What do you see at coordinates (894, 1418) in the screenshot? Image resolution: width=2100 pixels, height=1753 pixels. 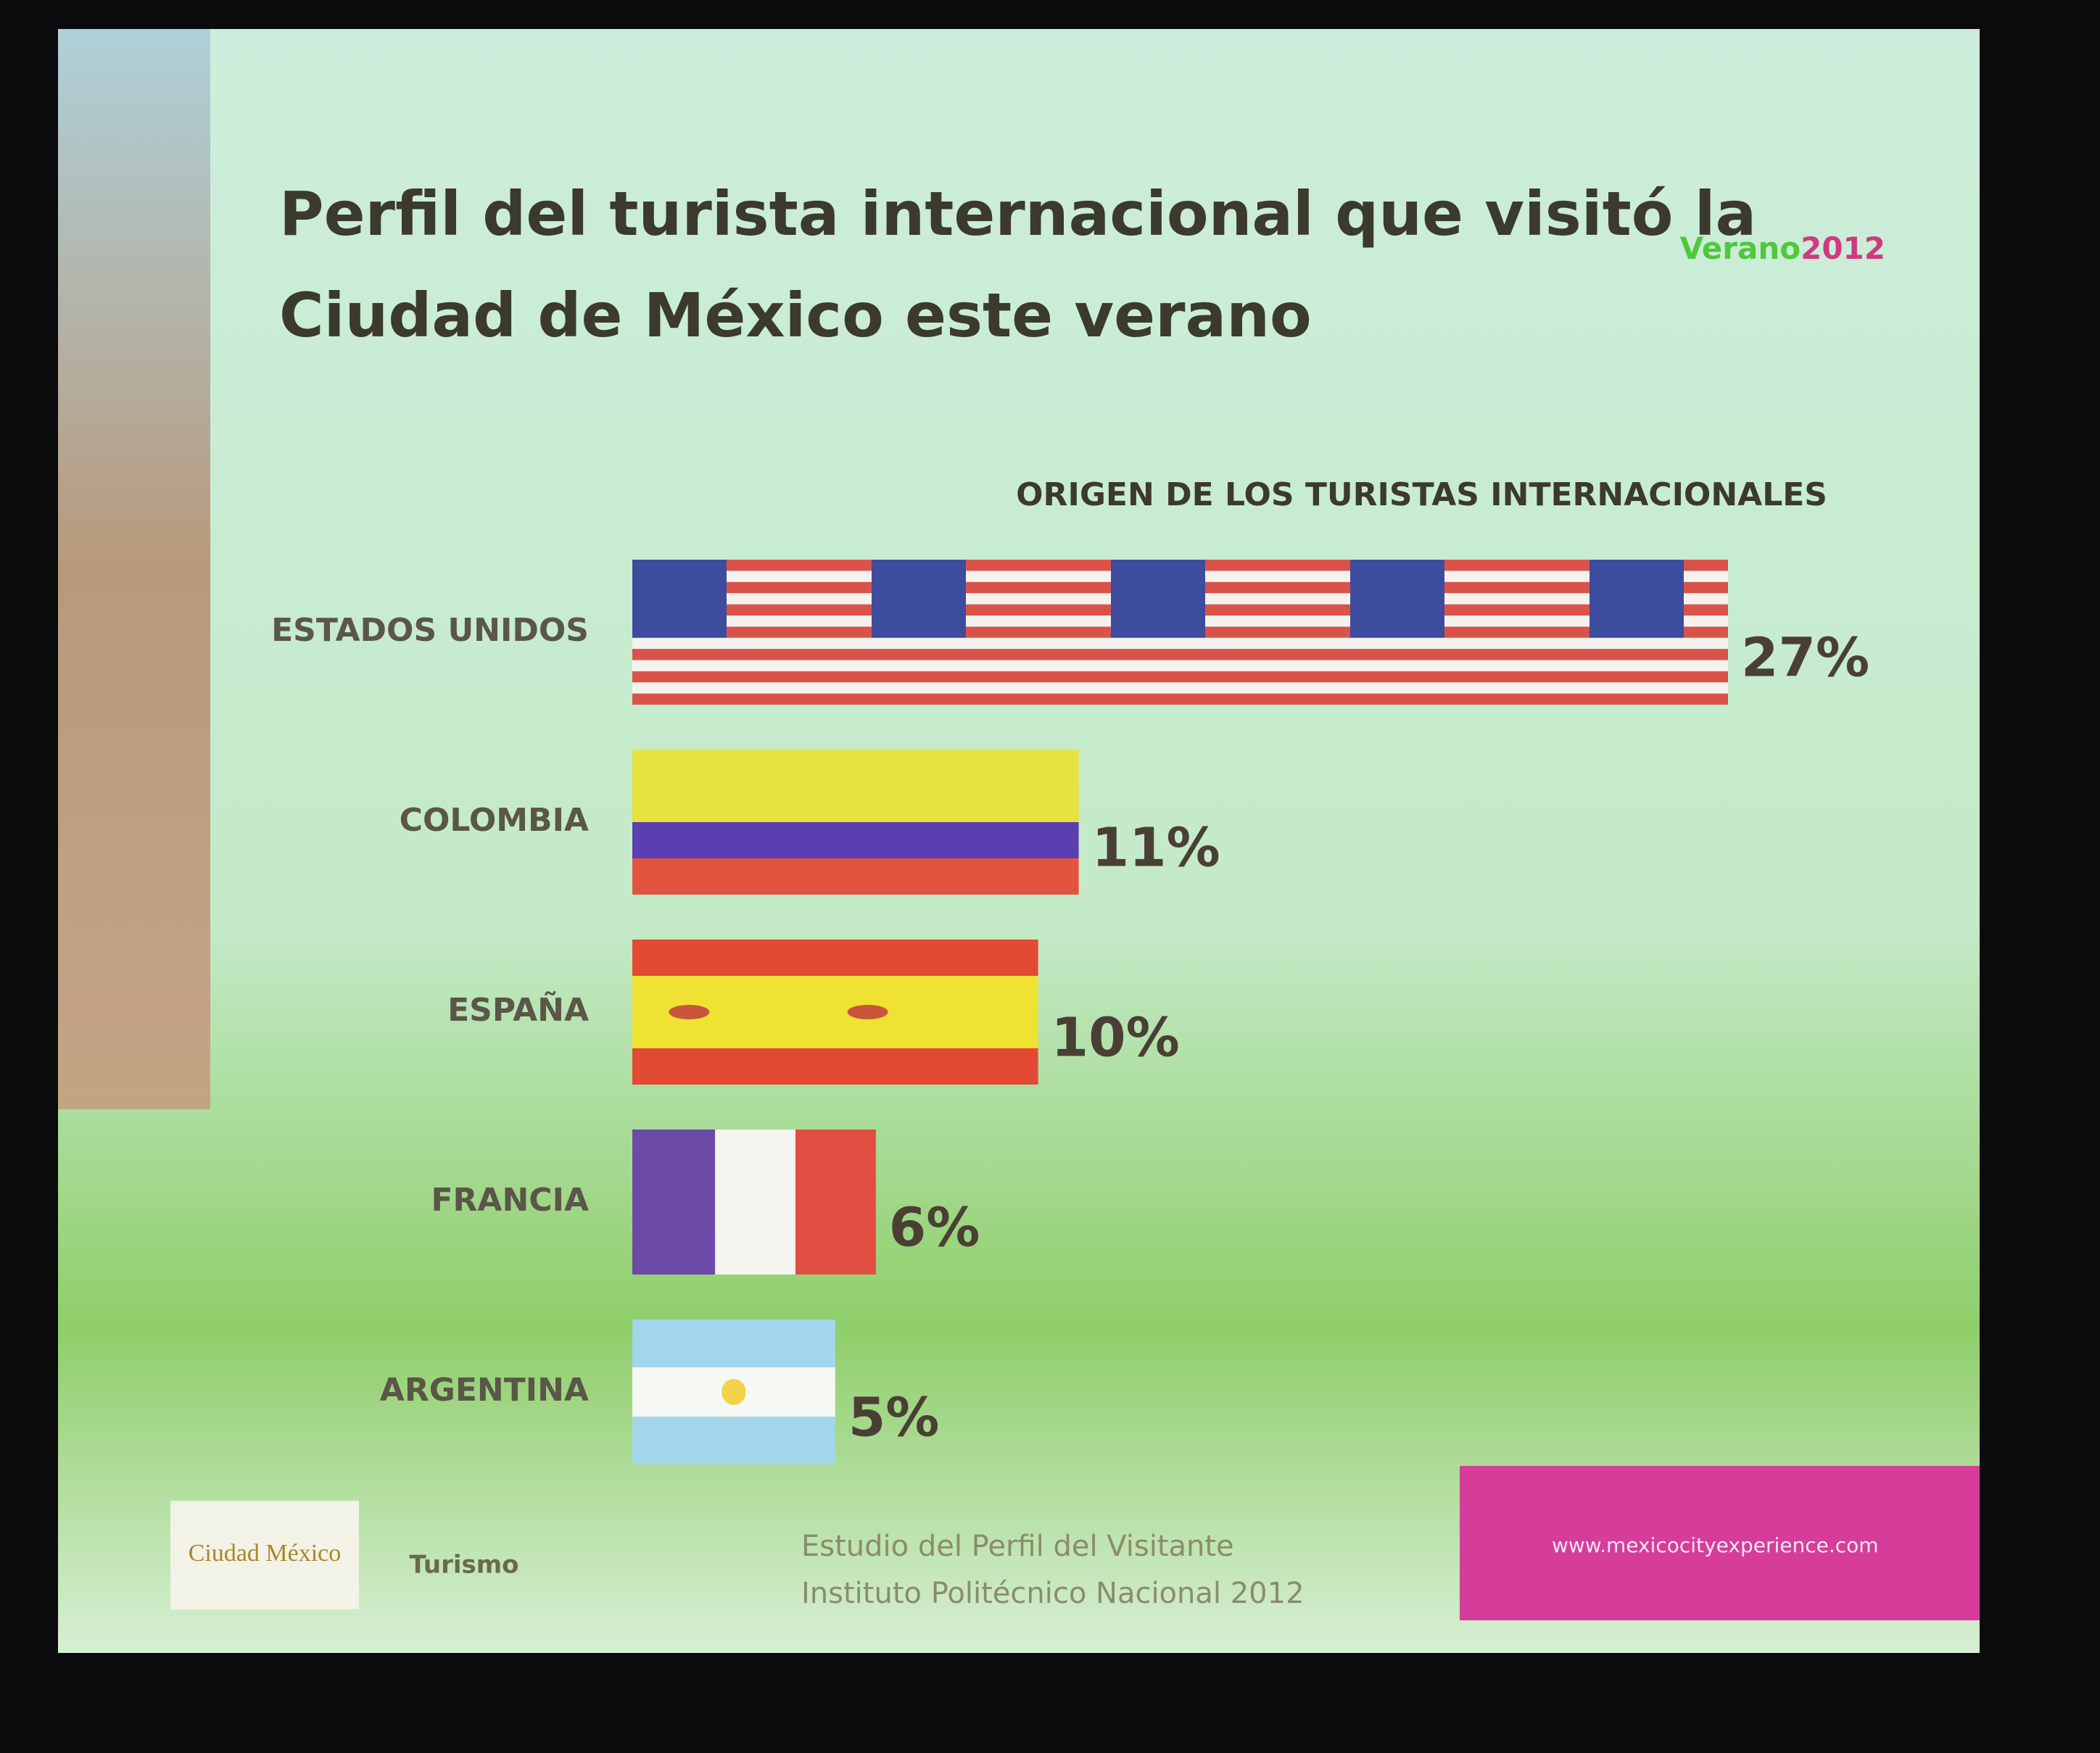 I see `value-label: 5%` at bounding box center [894, 1418].